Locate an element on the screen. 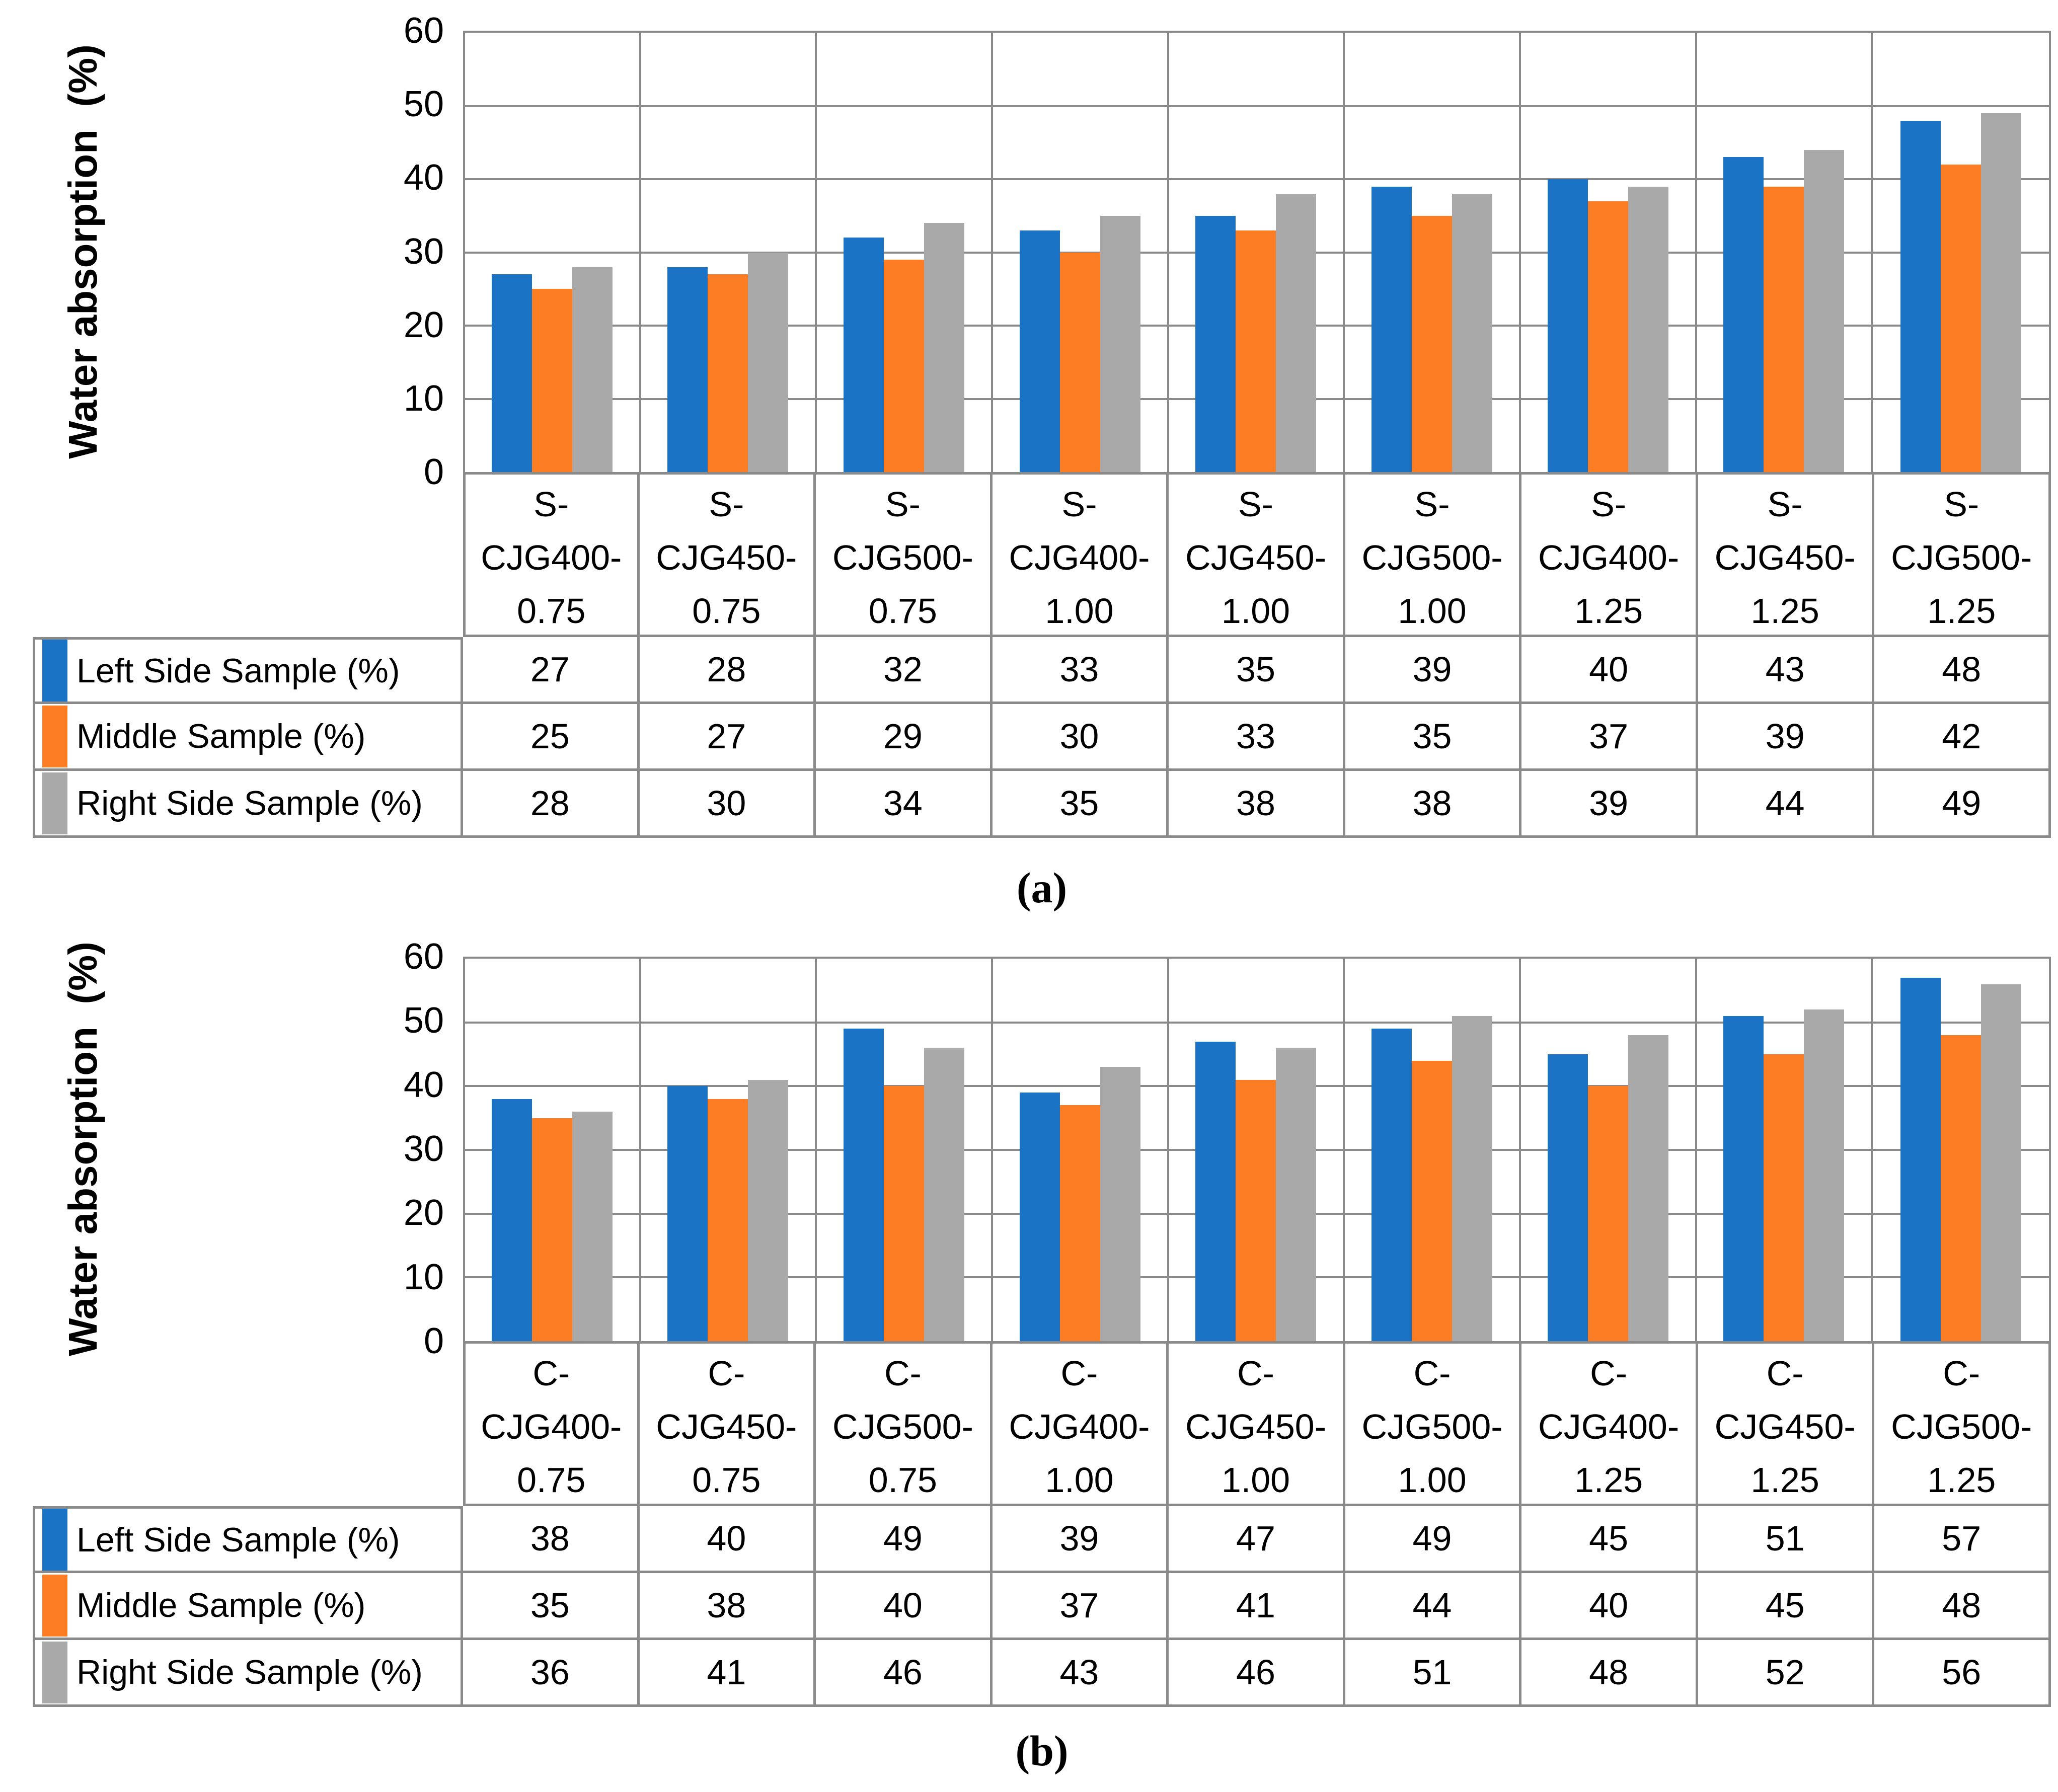 This screenshot has width=2058, height=1792. bar-left-side-sample-S-CJG450-0.75 is located at coordinates (688, 370).